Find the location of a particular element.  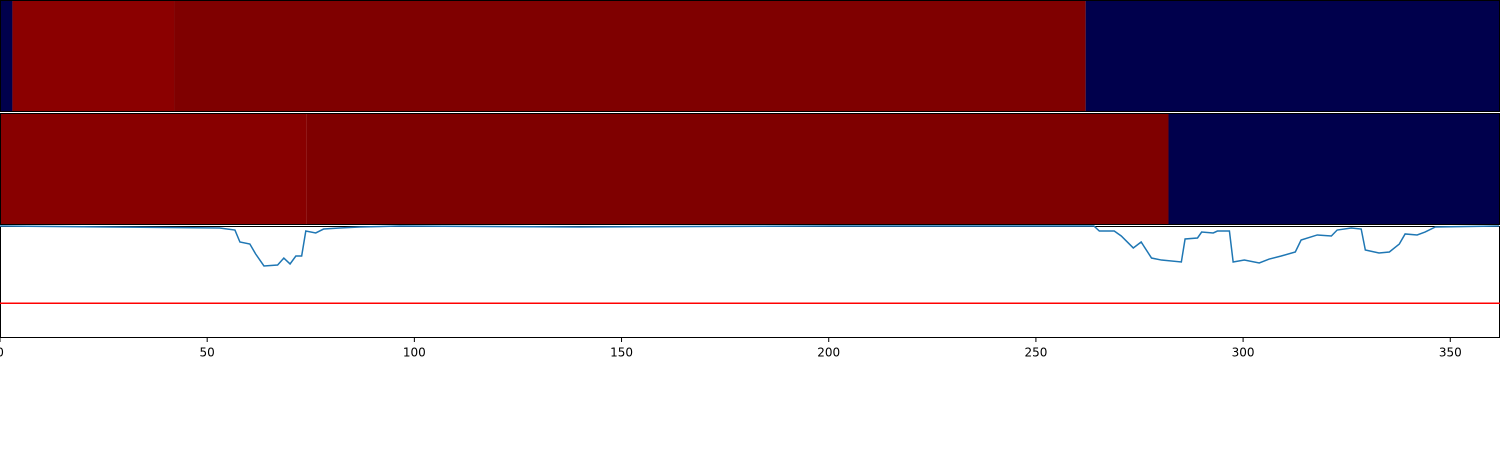

x-tick-label: 200 is located at coordinates (828, 353).